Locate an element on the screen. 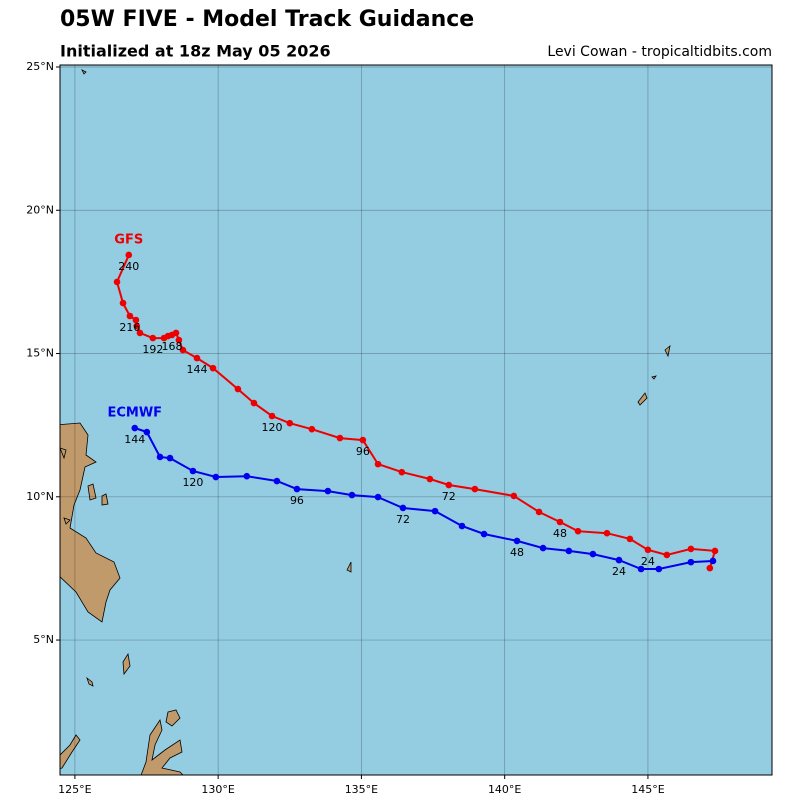  hour-label: 192 is located at coordinates (152, 349).